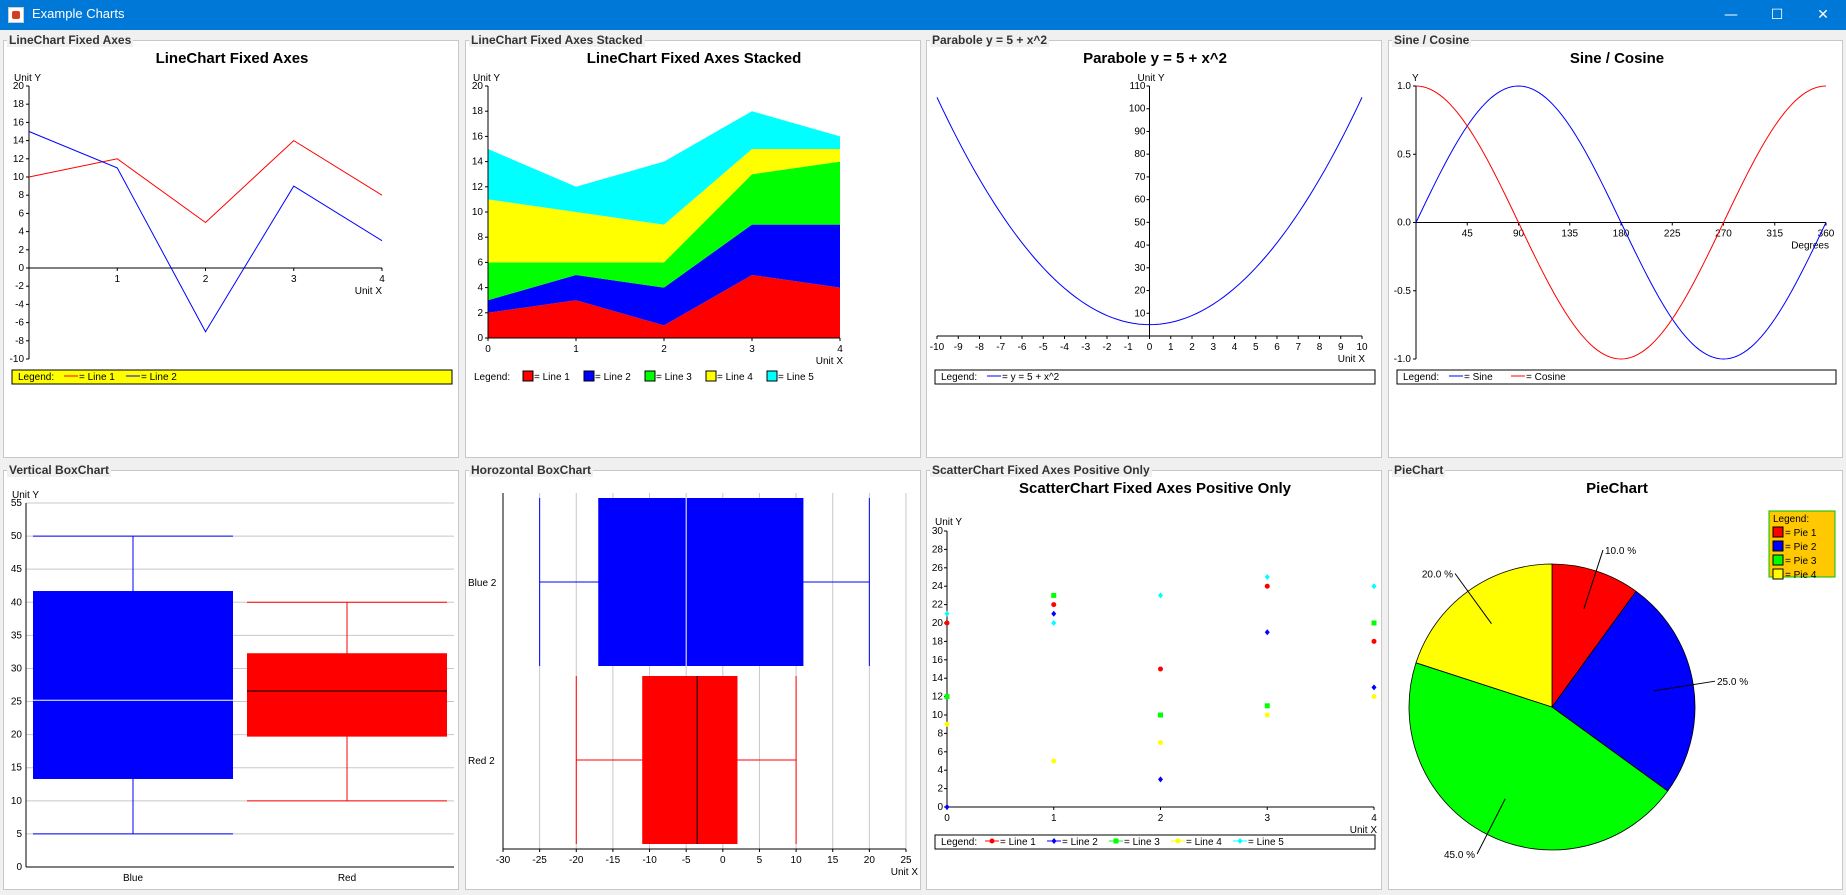 The height and width of the screenshot is (895, 1846). Describe the element at coordinates (1617, 488) in the screenshot. I see `chart-title: PieChart` at that location.